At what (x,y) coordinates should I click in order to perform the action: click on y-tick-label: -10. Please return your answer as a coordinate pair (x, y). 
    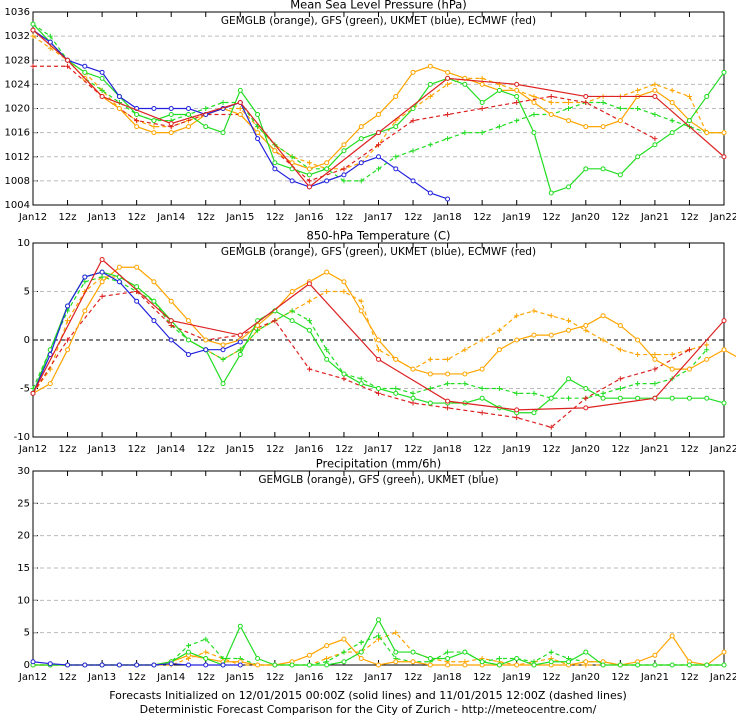
    Looking at the image, I should click on (22, 437).